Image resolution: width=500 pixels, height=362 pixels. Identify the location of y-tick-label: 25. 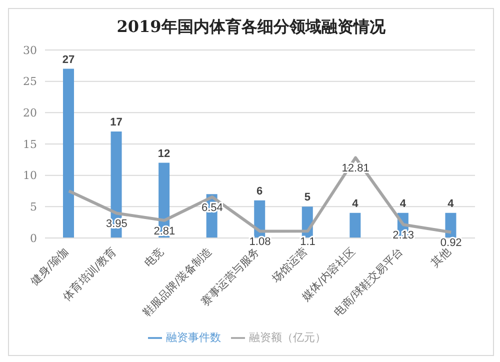
(30, 81).